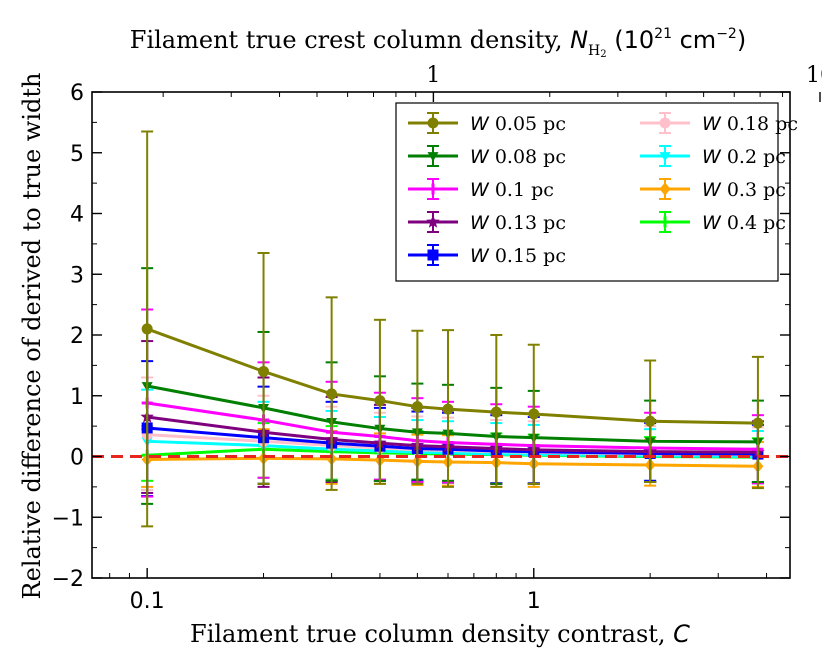 This screenshot has width=822, height=670. I want to click on legend-label: W 0.13 pc, so click(518, 223).